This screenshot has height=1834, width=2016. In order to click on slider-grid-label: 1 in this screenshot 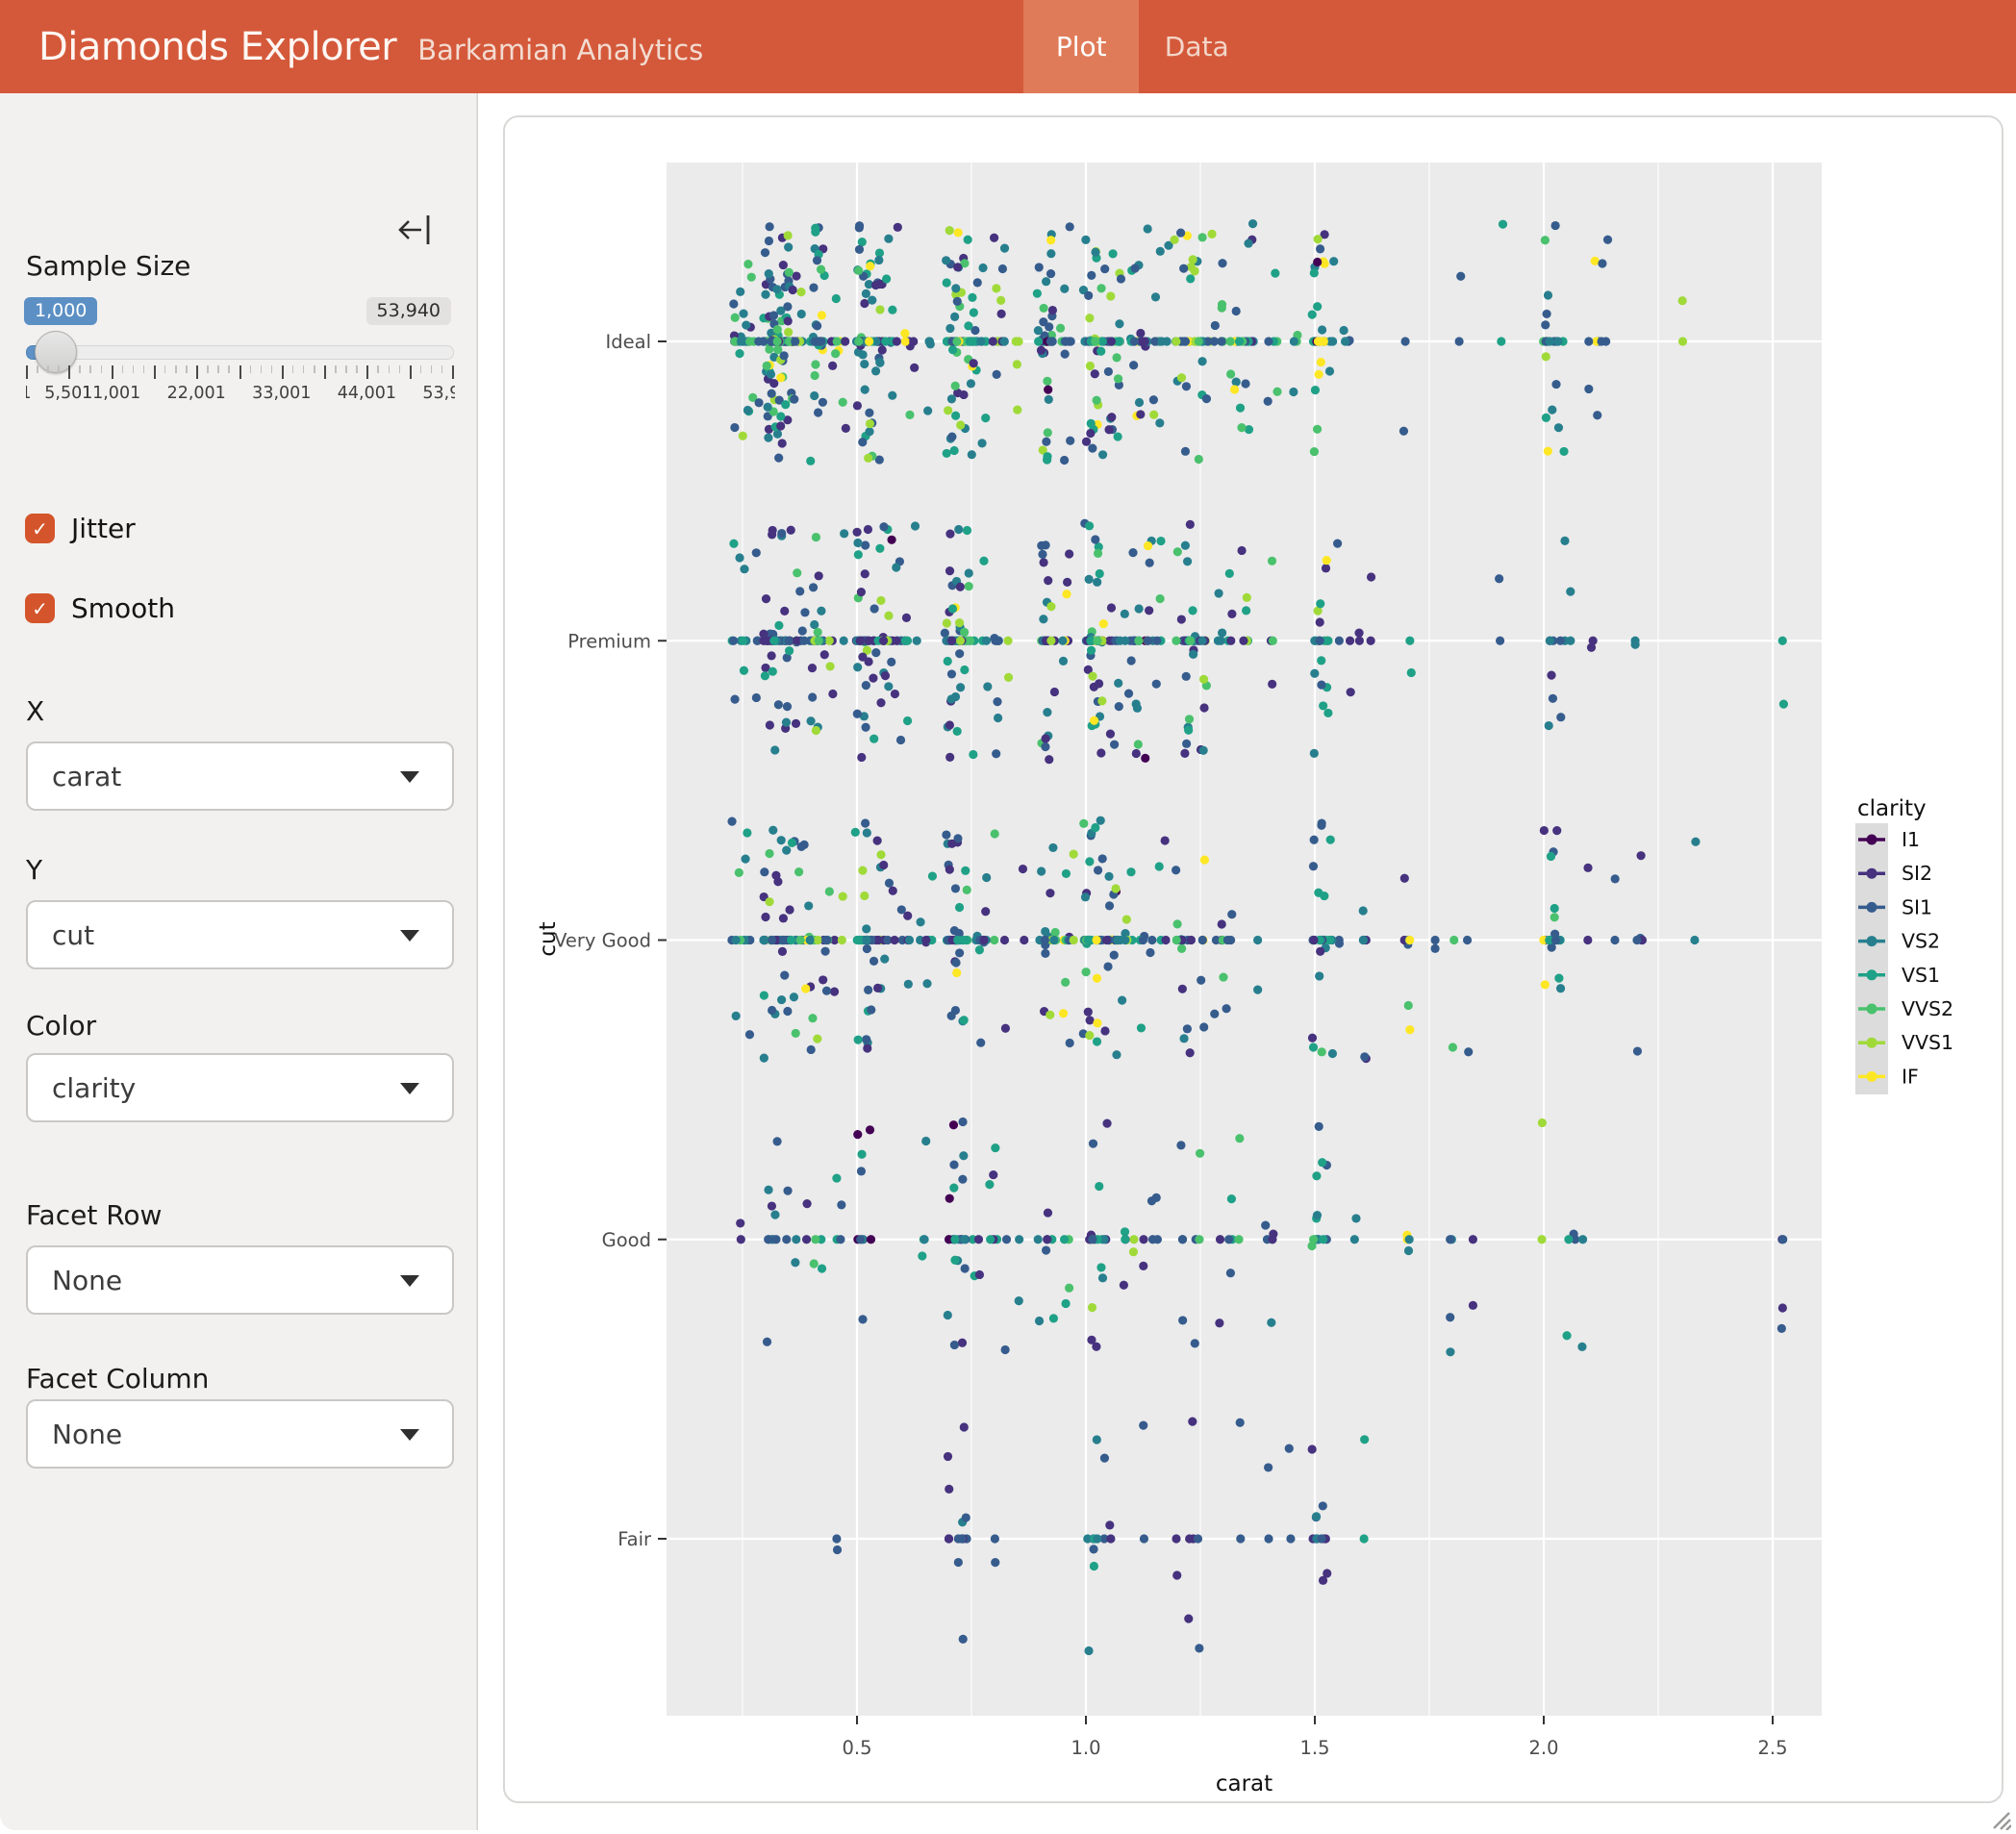, I will do `click(29, 393)`.